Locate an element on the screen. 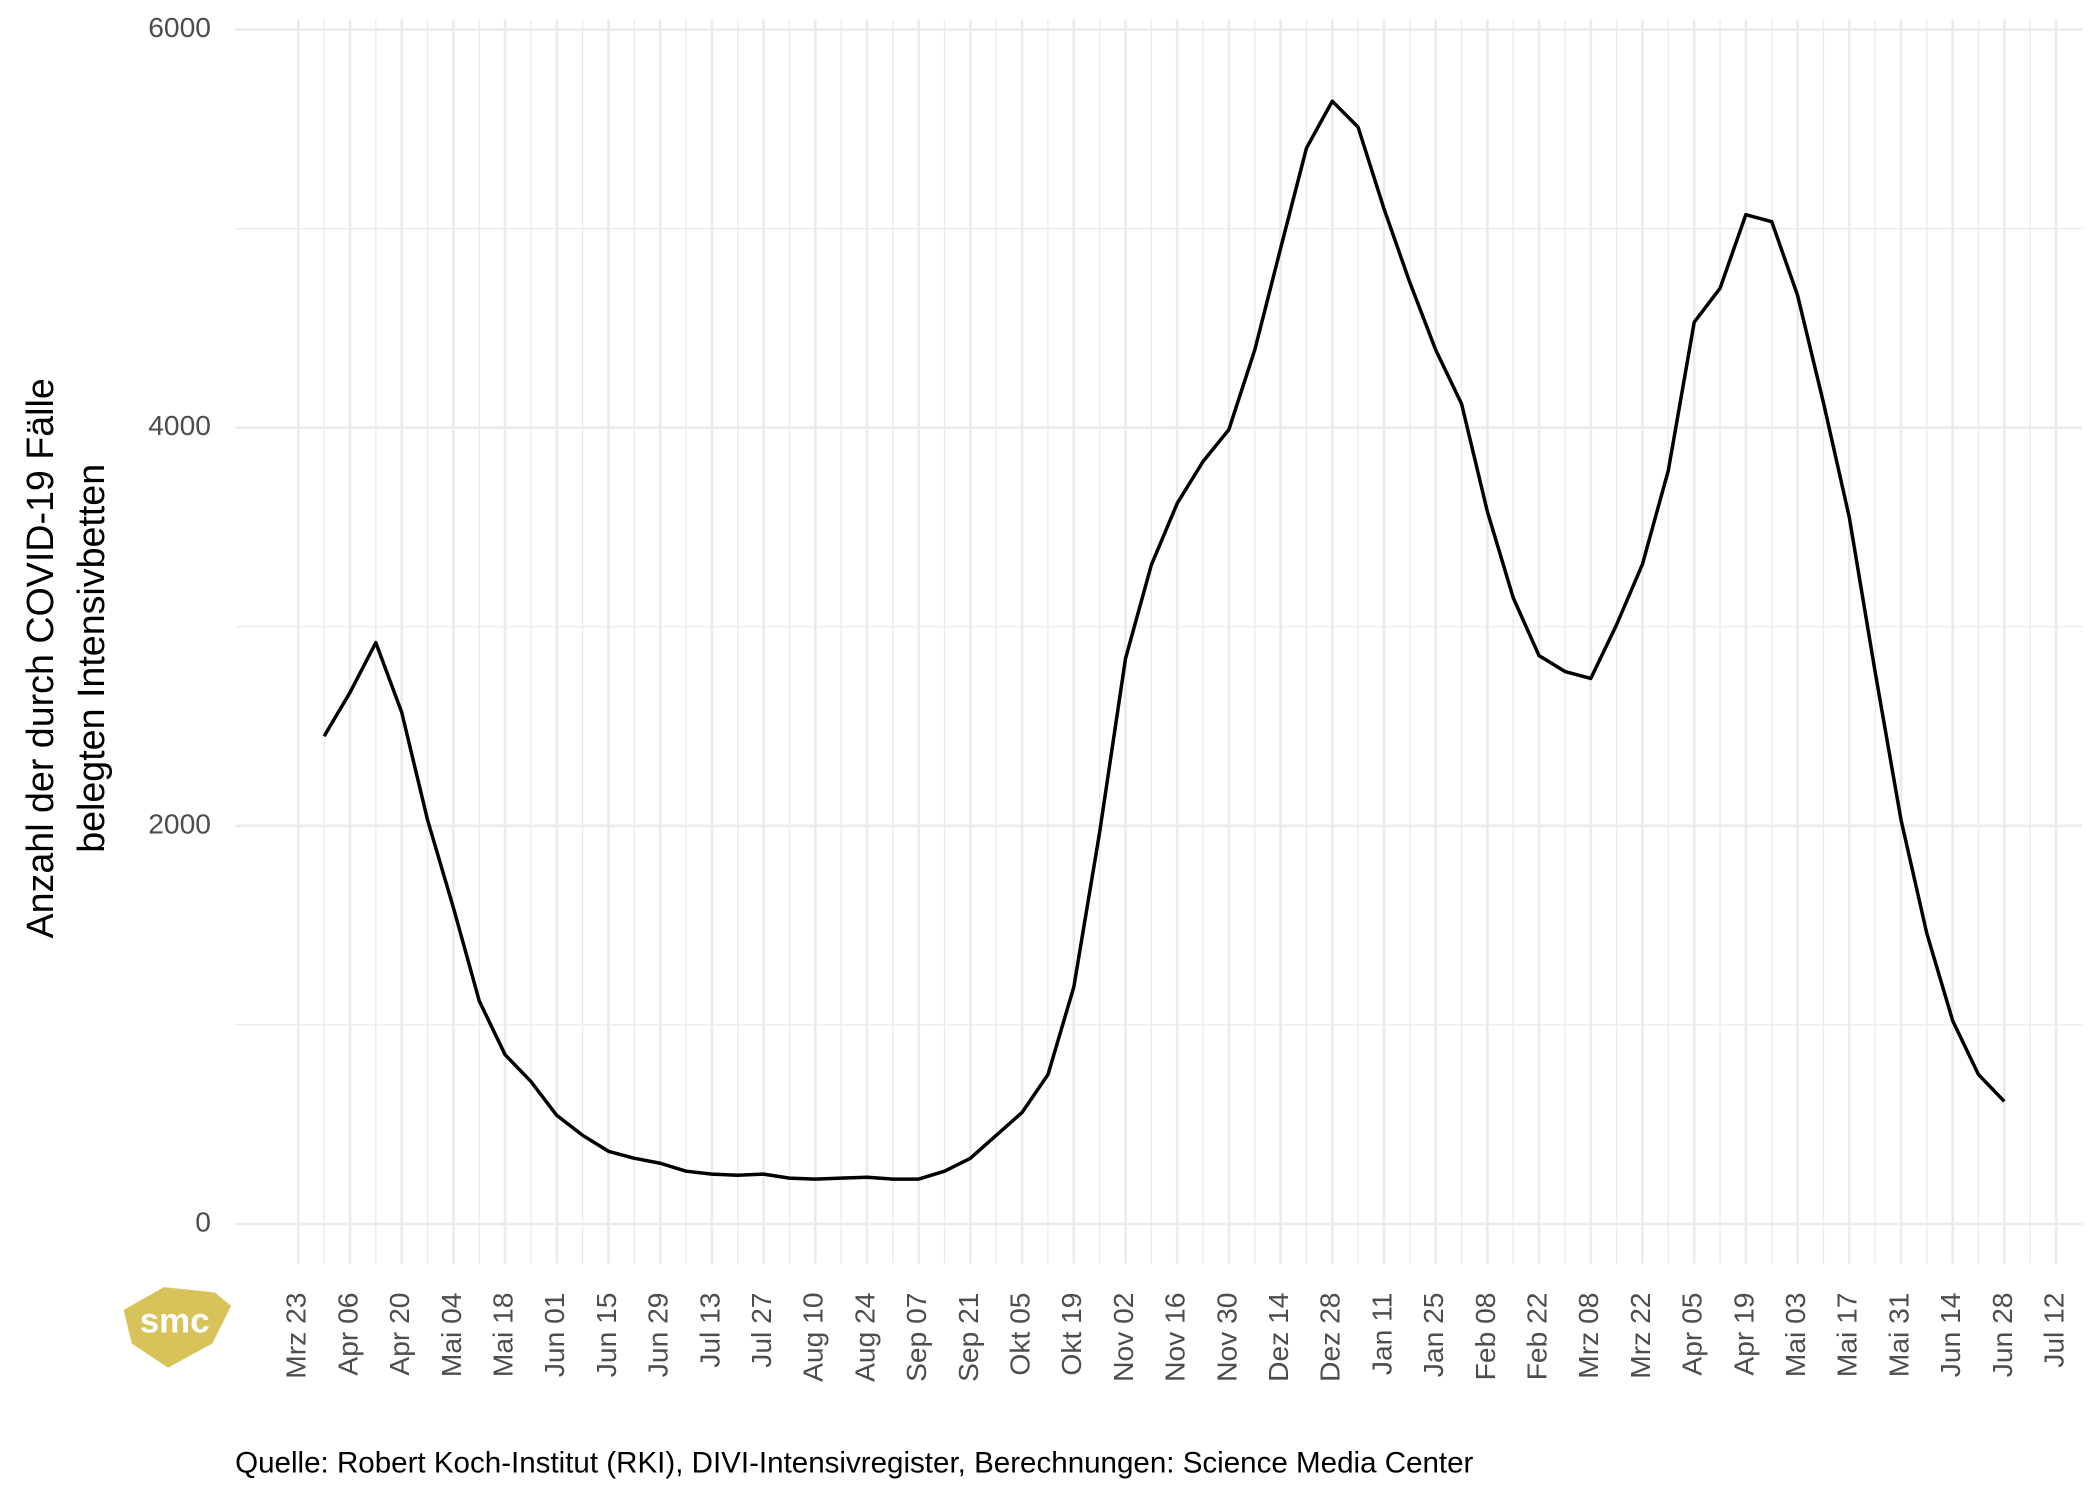 The height and width of the screenshot is (1499, 2100). logo-text: smc is located at coordinates (175, 1321).